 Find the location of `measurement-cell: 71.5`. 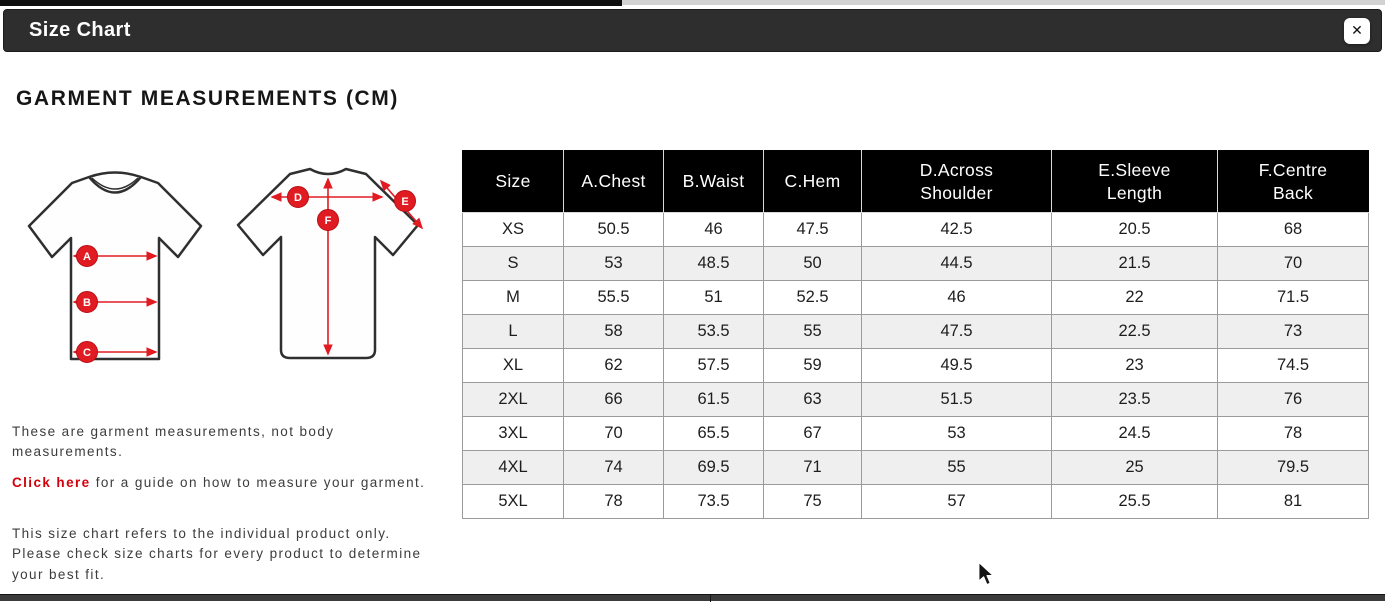

measurement-cell: 71.5 is located at coordinates (1293, 297).